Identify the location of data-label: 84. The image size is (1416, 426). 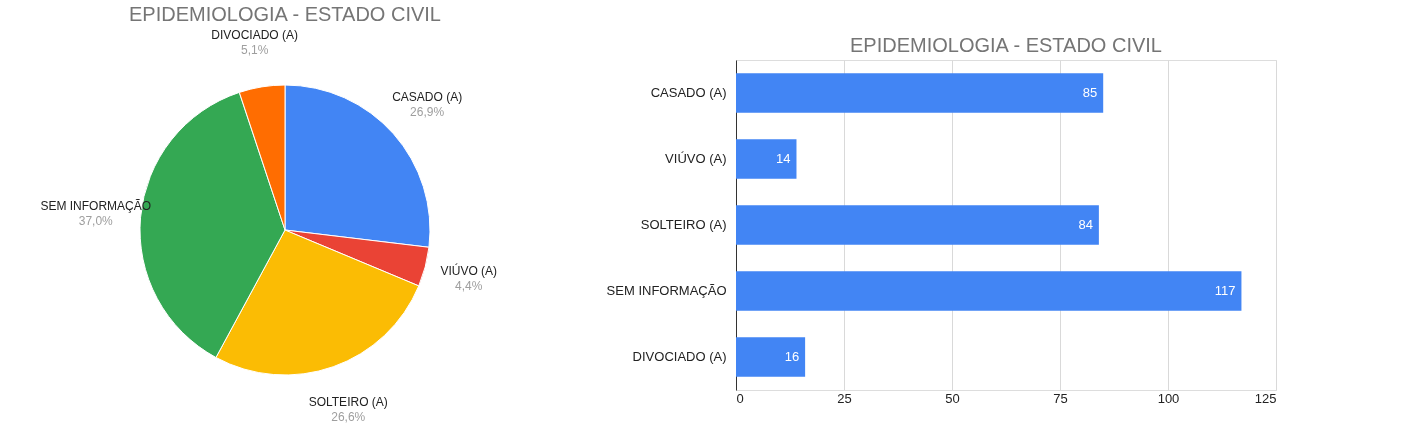
(1085, 224).